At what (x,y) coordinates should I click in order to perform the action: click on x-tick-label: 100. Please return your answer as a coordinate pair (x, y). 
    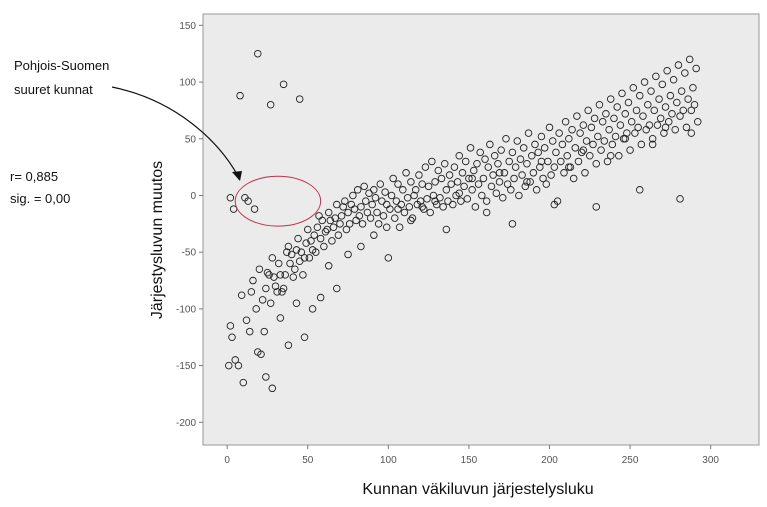
    Looking at the image, I should click on (388, 460).